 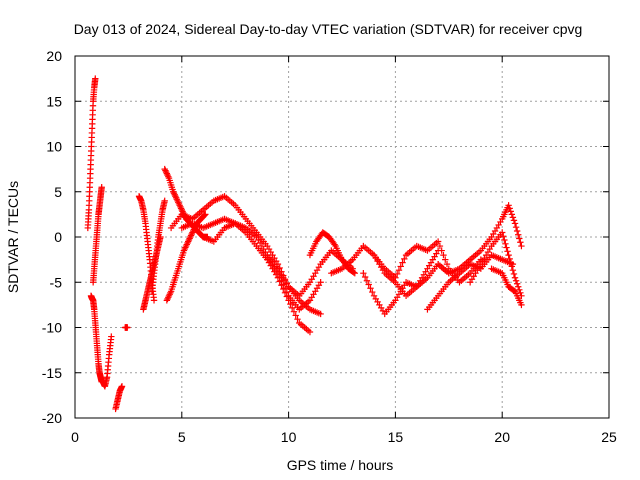 What do you see at coordinates (427, 262) in the screenshot?
I see `series-sat-s` at bounding box center [427, 262].